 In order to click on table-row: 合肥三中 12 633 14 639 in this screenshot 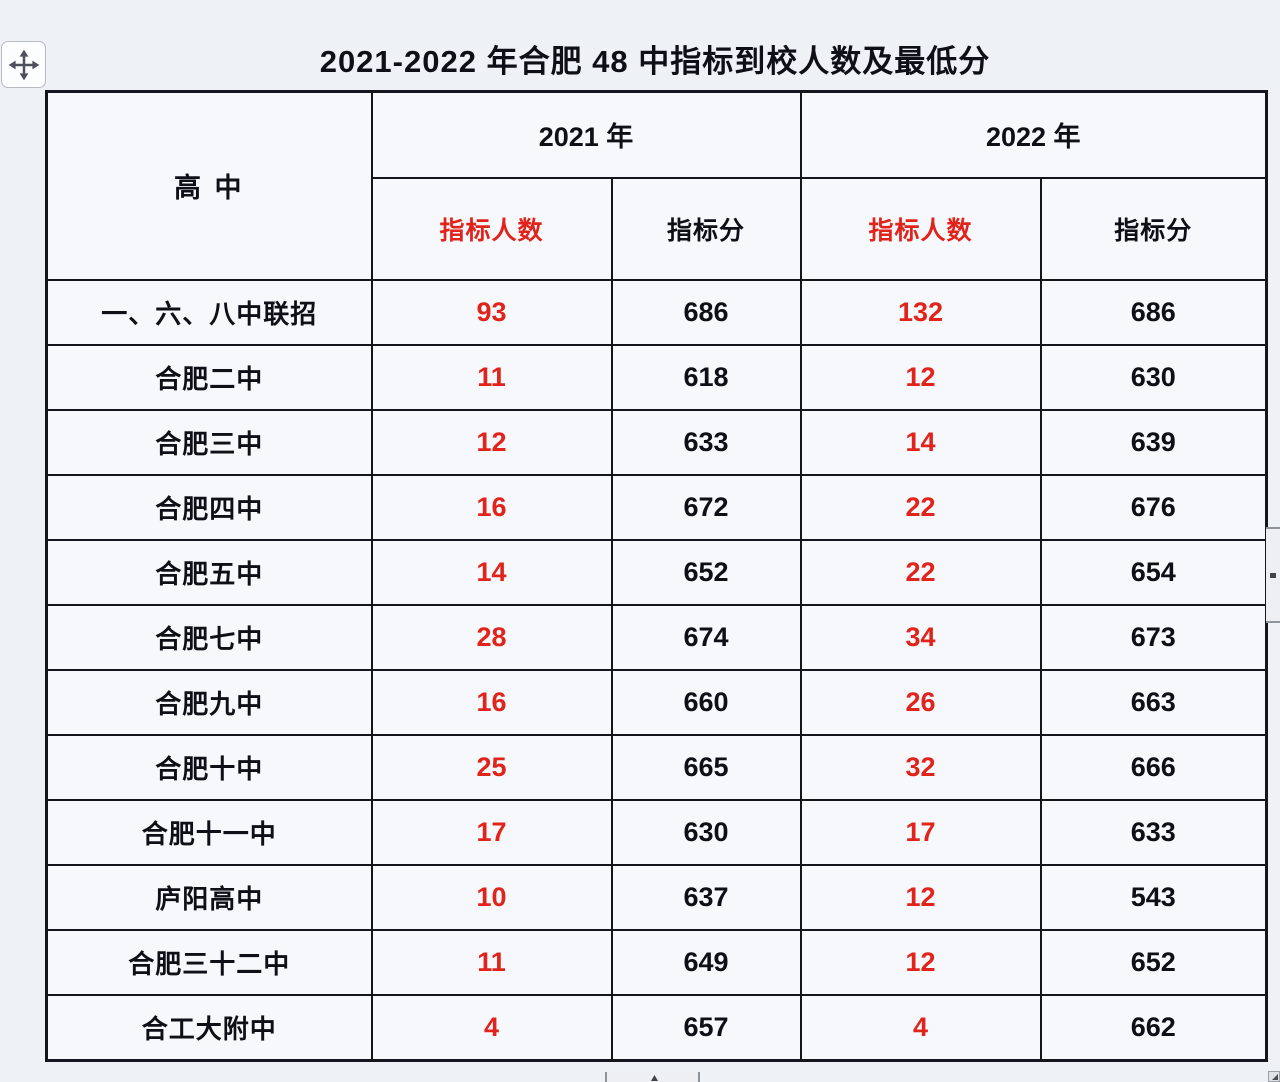, I will do `click(656, 442)`.